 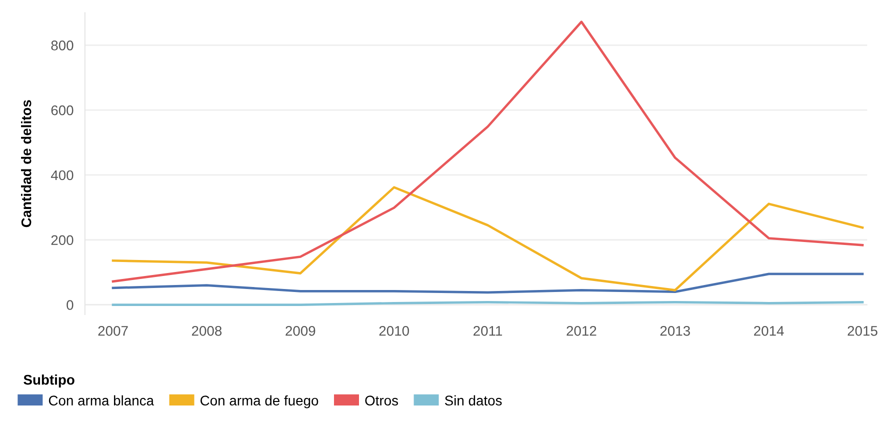 What do you see at coordinates (207, 331) in the screenshot?
I see `x-tick-label: 2008` at bounding box center [207, 331].